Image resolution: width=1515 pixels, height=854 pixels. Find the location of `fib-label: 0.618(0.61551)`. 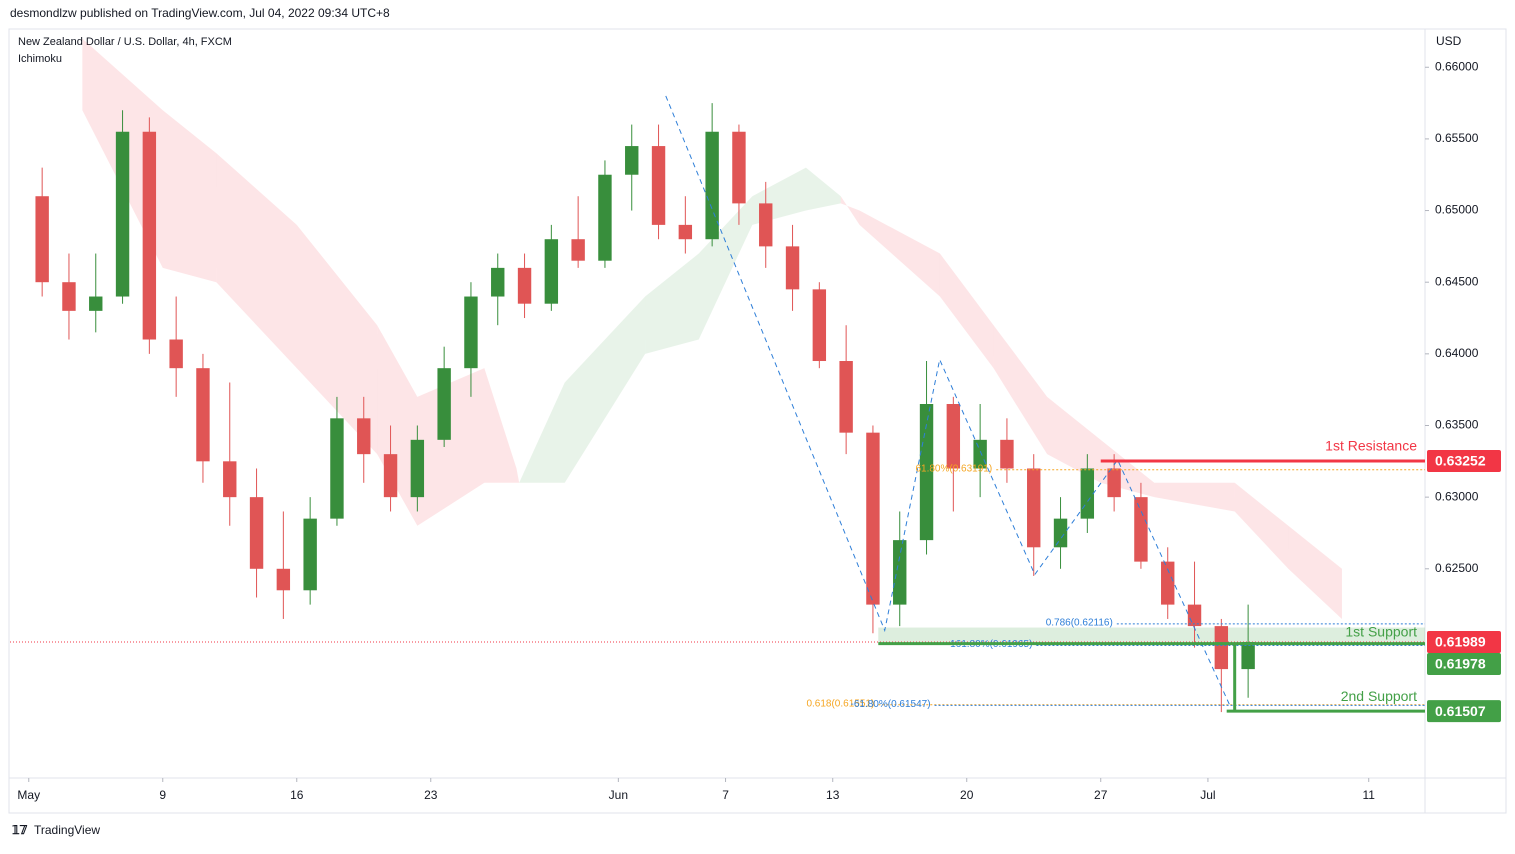

fib-label: 0.618(0.61551) is located at coordinates (840, 703).